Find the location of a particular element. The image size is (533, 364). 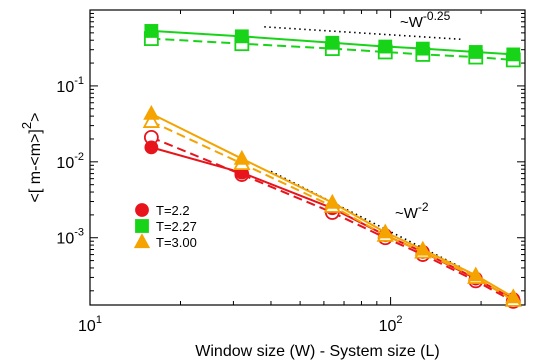

legend-label: T=2.2 is located at coordinates (173, 210).